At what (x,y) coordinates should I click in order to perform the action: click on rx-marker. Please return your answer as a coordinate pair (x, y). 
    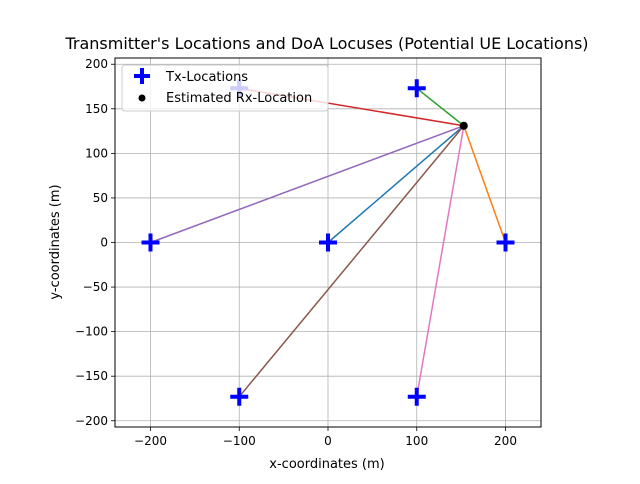
    Looking at the image, I should click on (463, 125).